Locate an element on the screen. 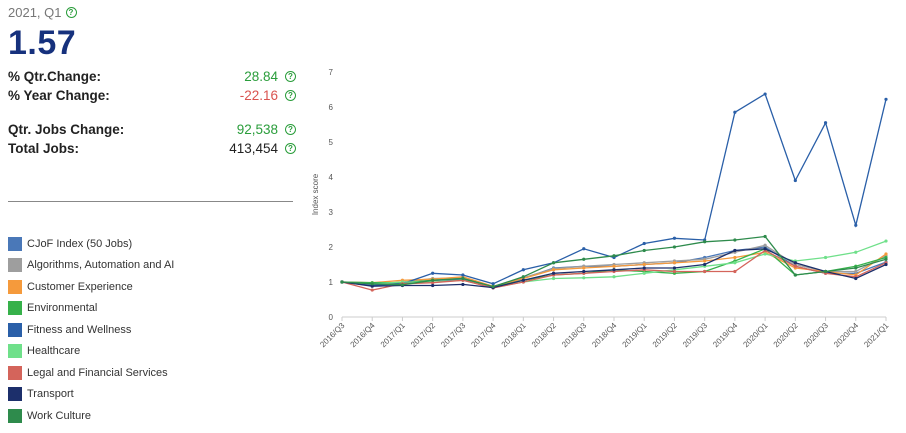  year-change-row: % Year Change: -22.16? is located at coordinates (152, 95).